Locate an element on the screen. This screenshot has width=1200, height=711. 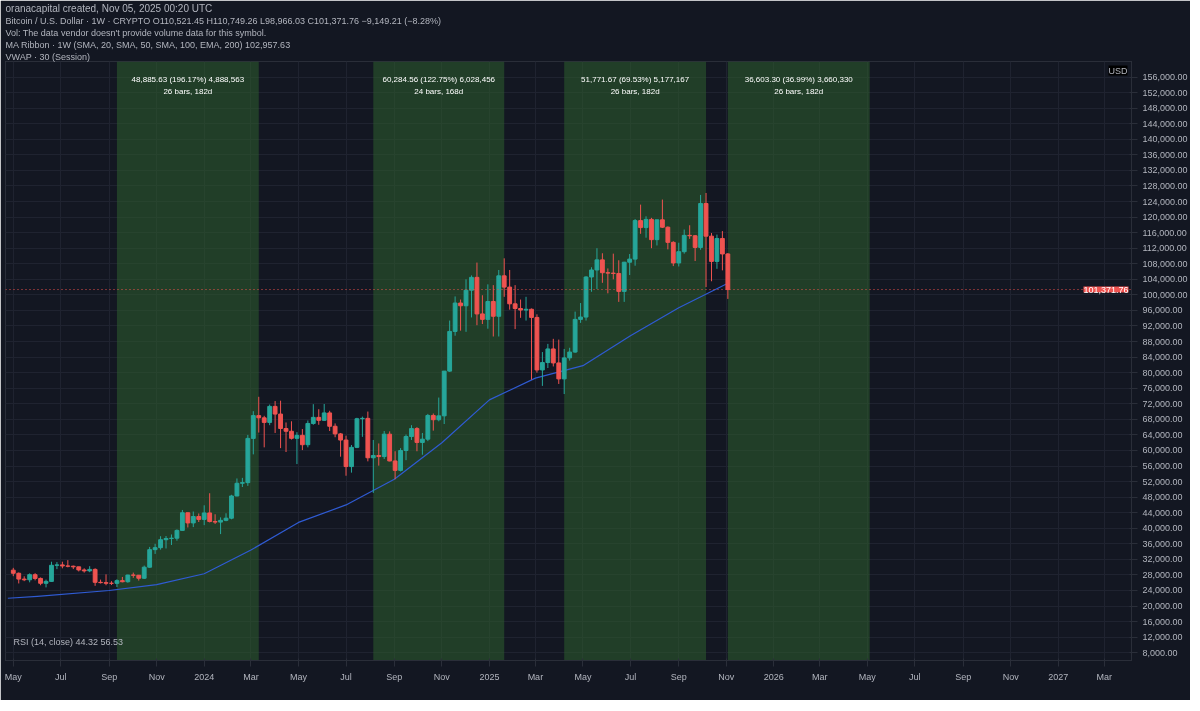
y-tick-label: 40,000.00 is located at coordinates (1162, 528).